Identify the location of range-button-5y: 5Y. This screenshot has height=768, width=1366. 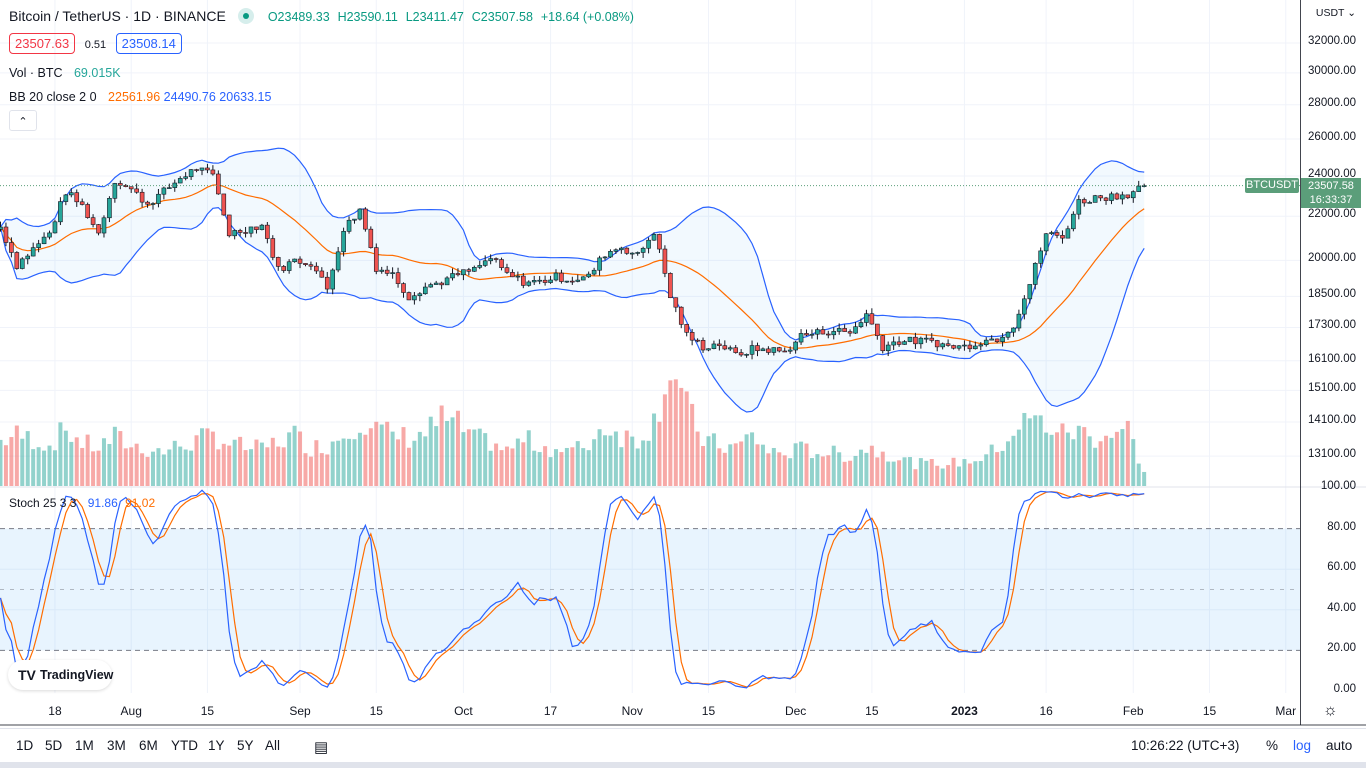
(245, 745).